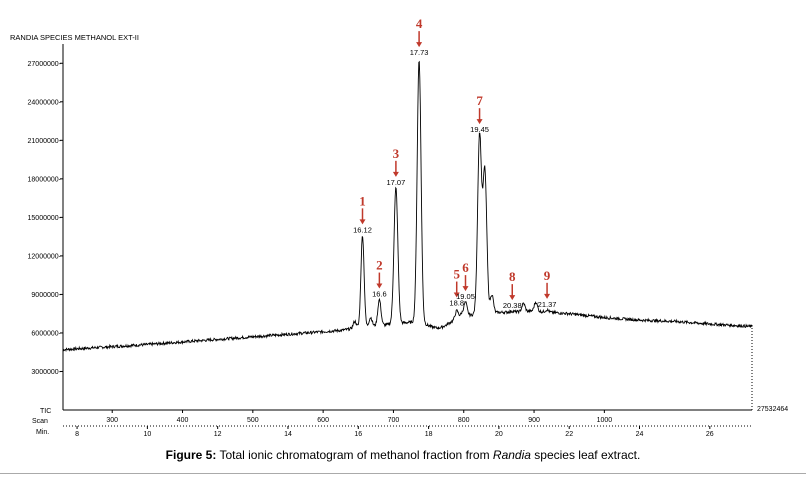  I want to click on peak-annotation: 19.05 6, so click(465, 280).